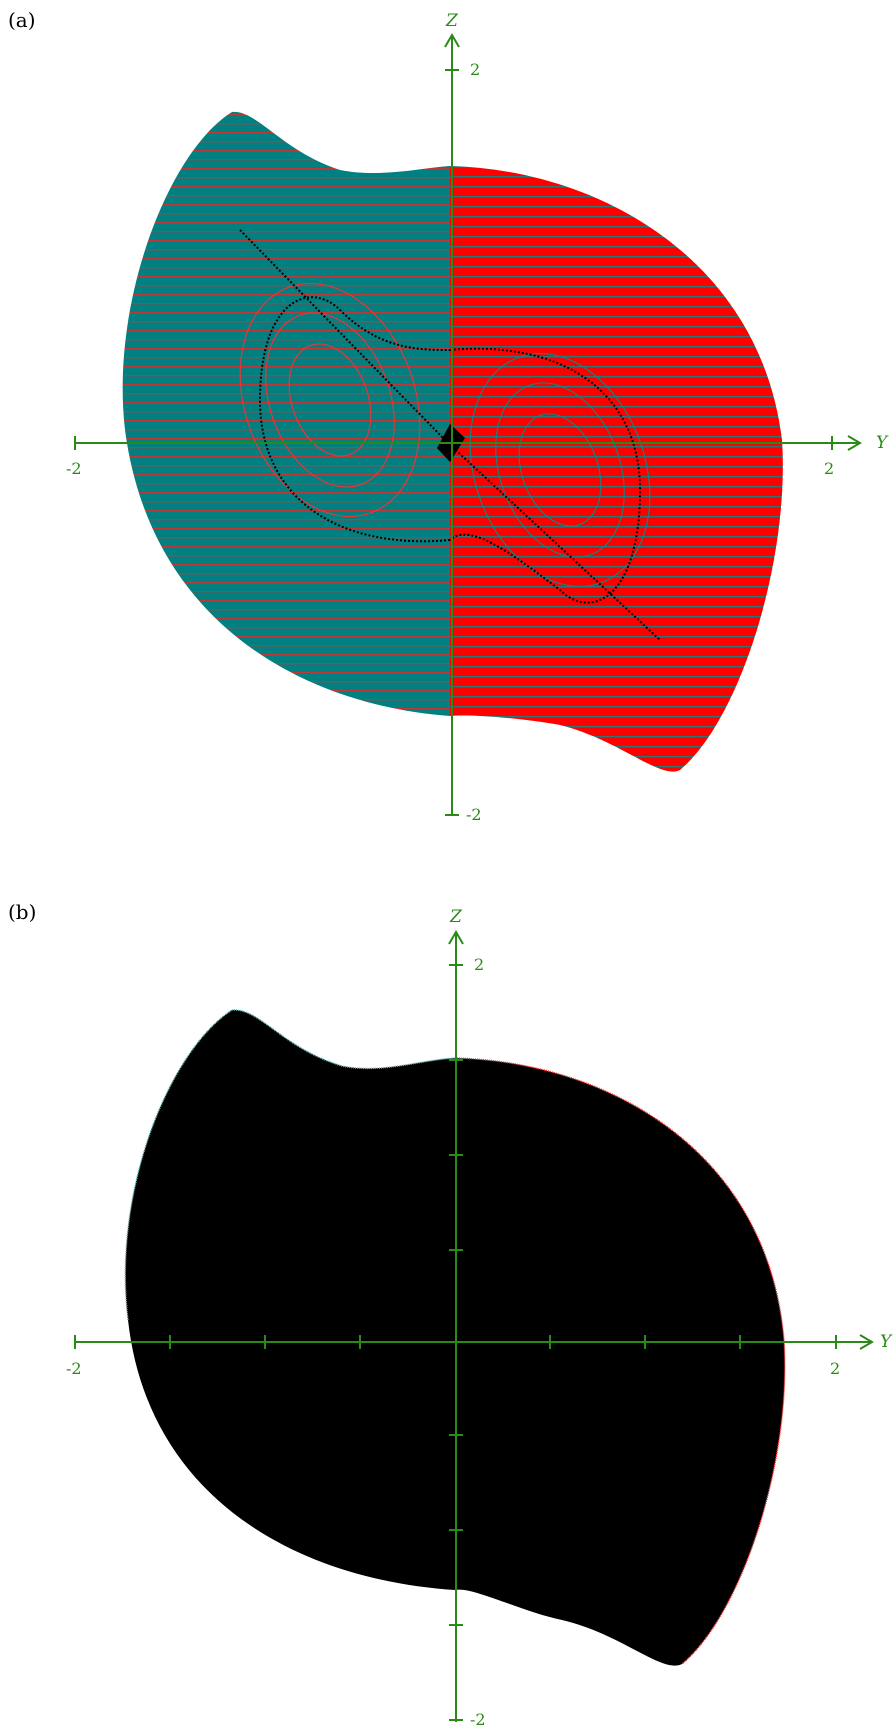 This screenshot has height=1728, width=894. I want to click on panel-label: (a), so click(22, 20).